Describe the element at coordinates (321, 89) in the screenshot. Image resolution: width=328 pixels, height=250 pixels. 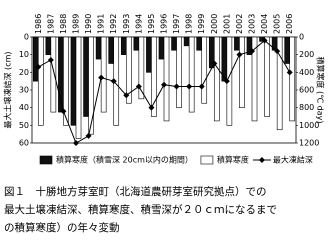
I see `y2-axis-label: 積算寒度 (℃ day)` at that location.